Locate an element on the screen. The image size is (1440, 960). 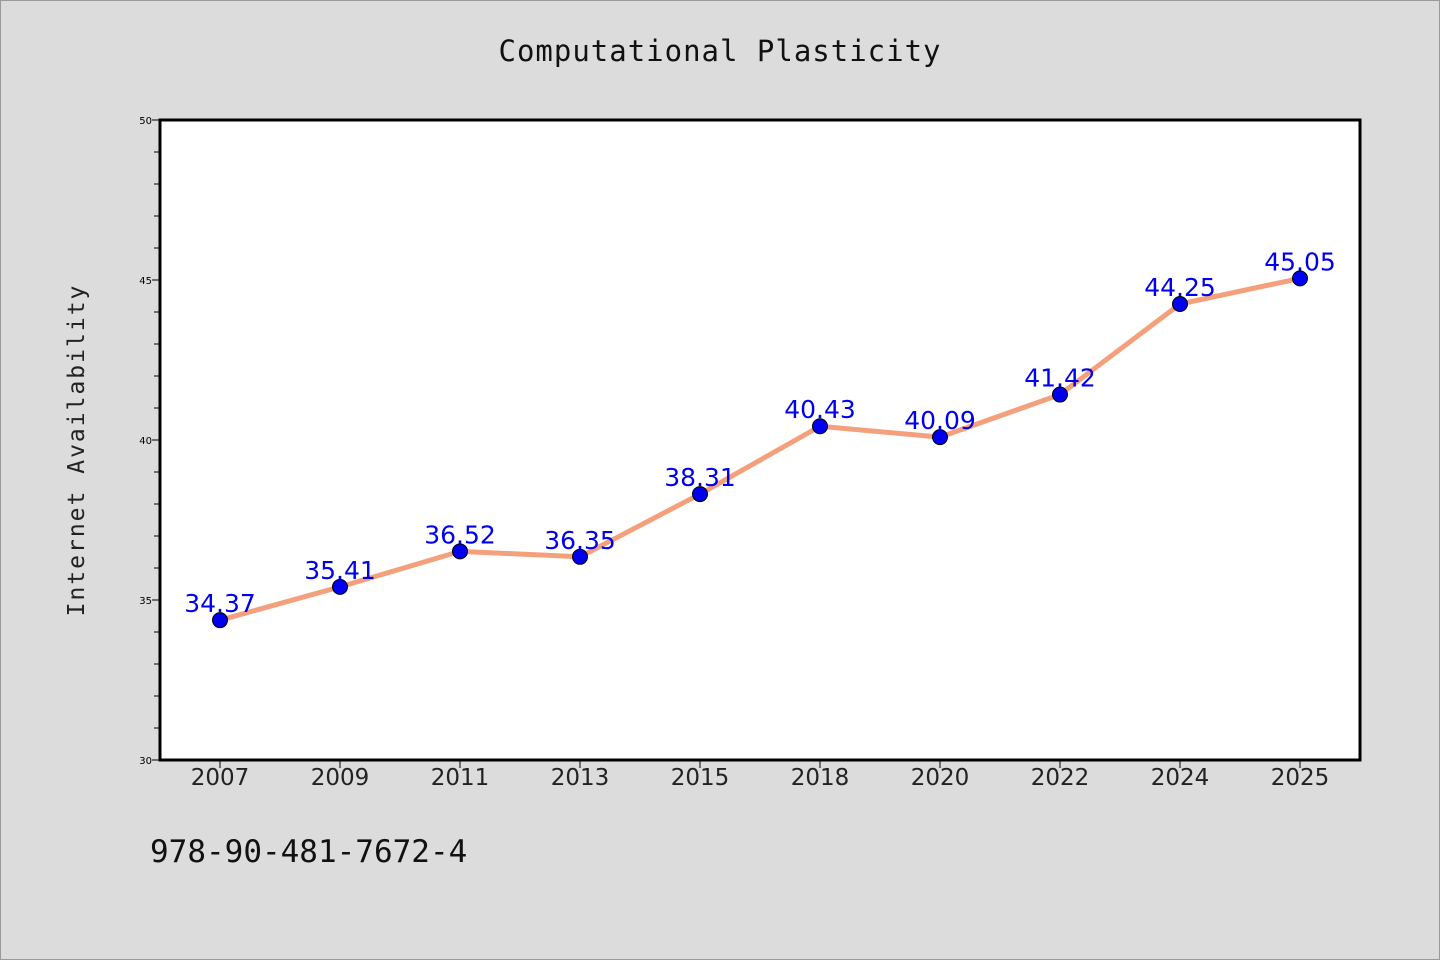
data-label: 36.52 is located at coordinates (460, 534).